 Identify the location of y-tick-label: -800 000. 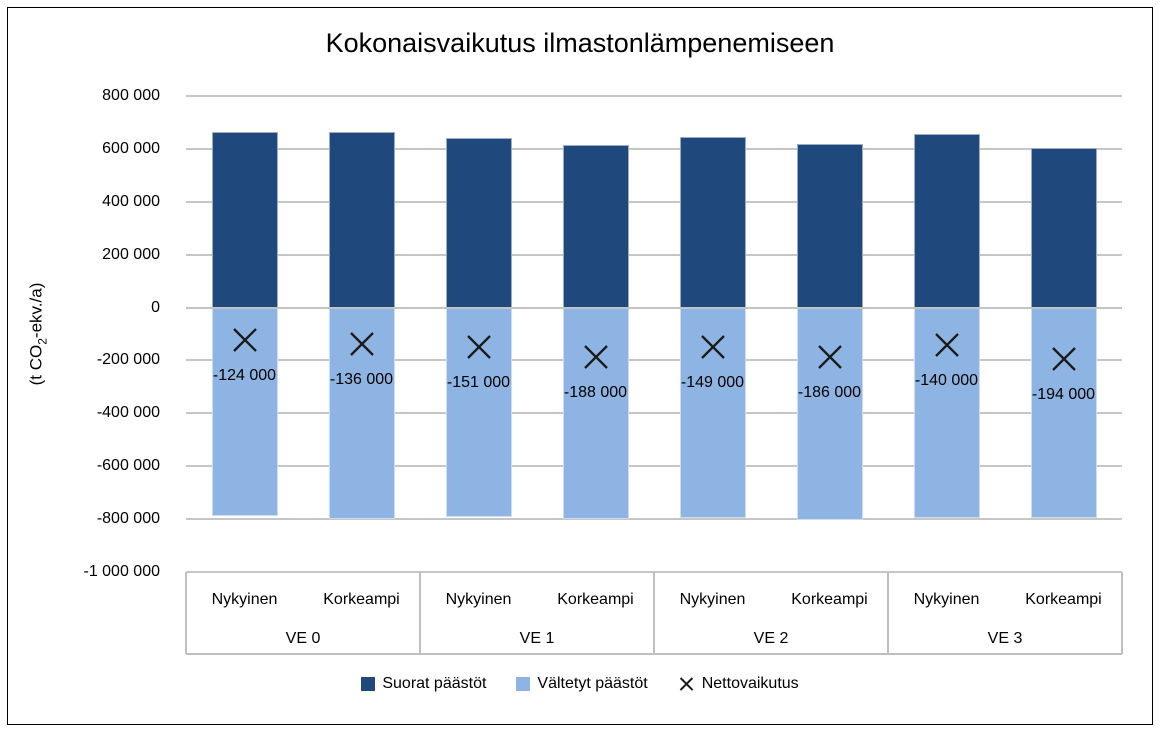
(128, 519).